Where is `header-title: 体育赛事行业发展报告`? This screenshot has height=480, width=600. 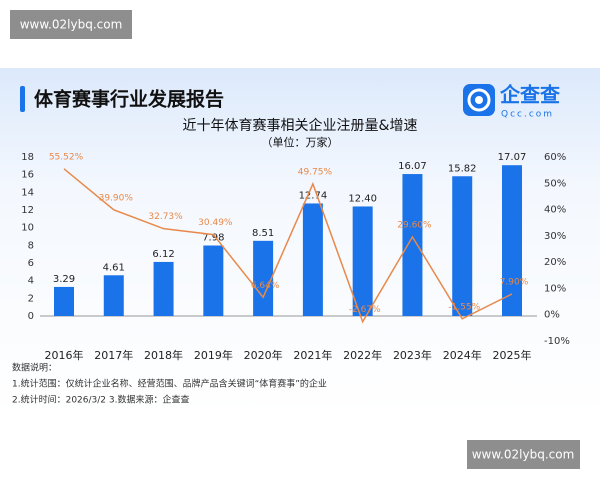 header-title: 体育赛事行业发展报告 is located at coordinates (129, 99).